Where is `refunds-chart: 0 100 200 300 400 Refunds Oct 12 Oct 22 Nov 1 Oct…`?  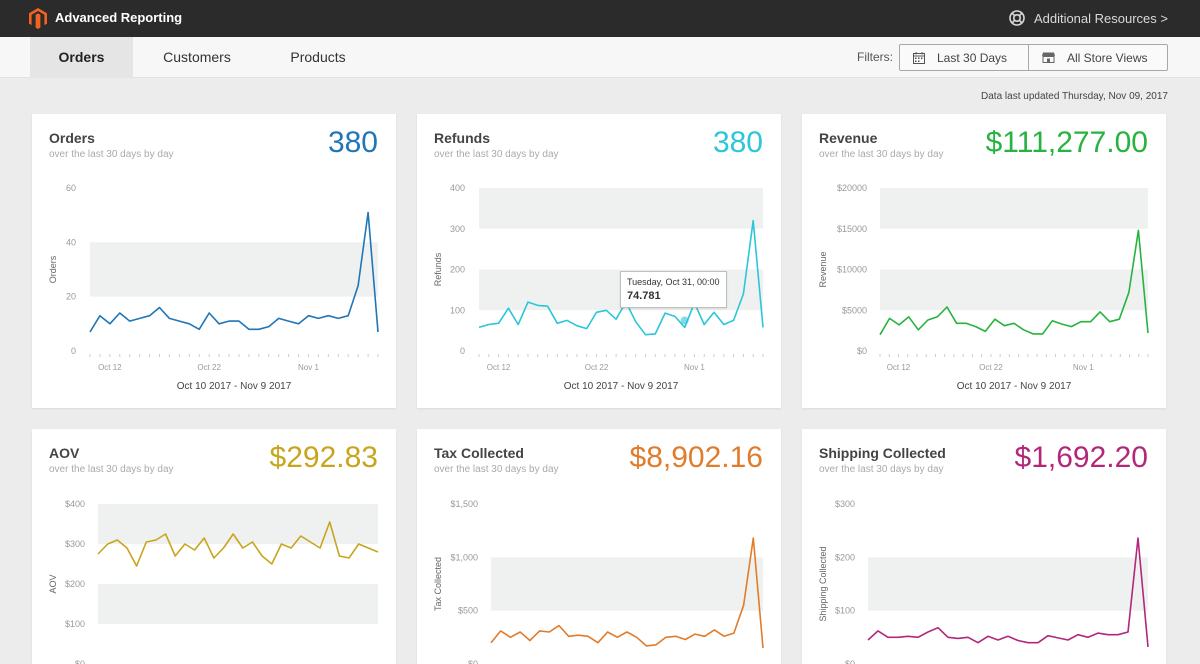
refunds-chart: 0 100 200 300 400 Refunds Oct 12 Oct 22 Nov 1 Oct… is located at coordinates (598, 287).